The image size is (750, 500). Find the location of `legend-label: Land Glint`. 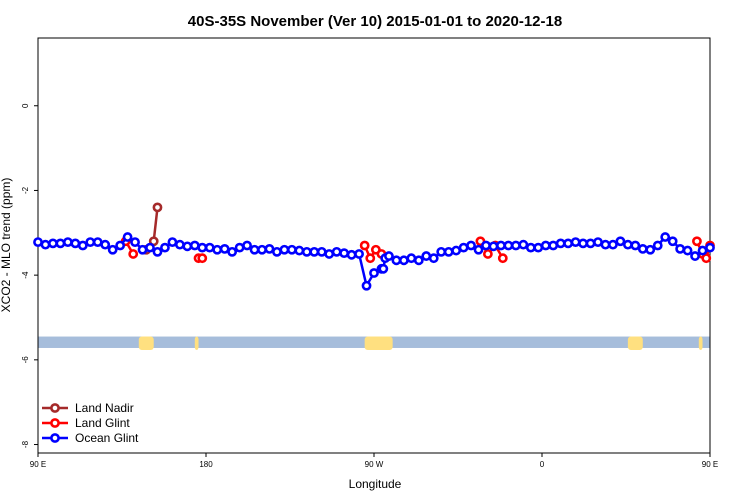

legend-label: Land Glint is located at coordinates (102, 423).